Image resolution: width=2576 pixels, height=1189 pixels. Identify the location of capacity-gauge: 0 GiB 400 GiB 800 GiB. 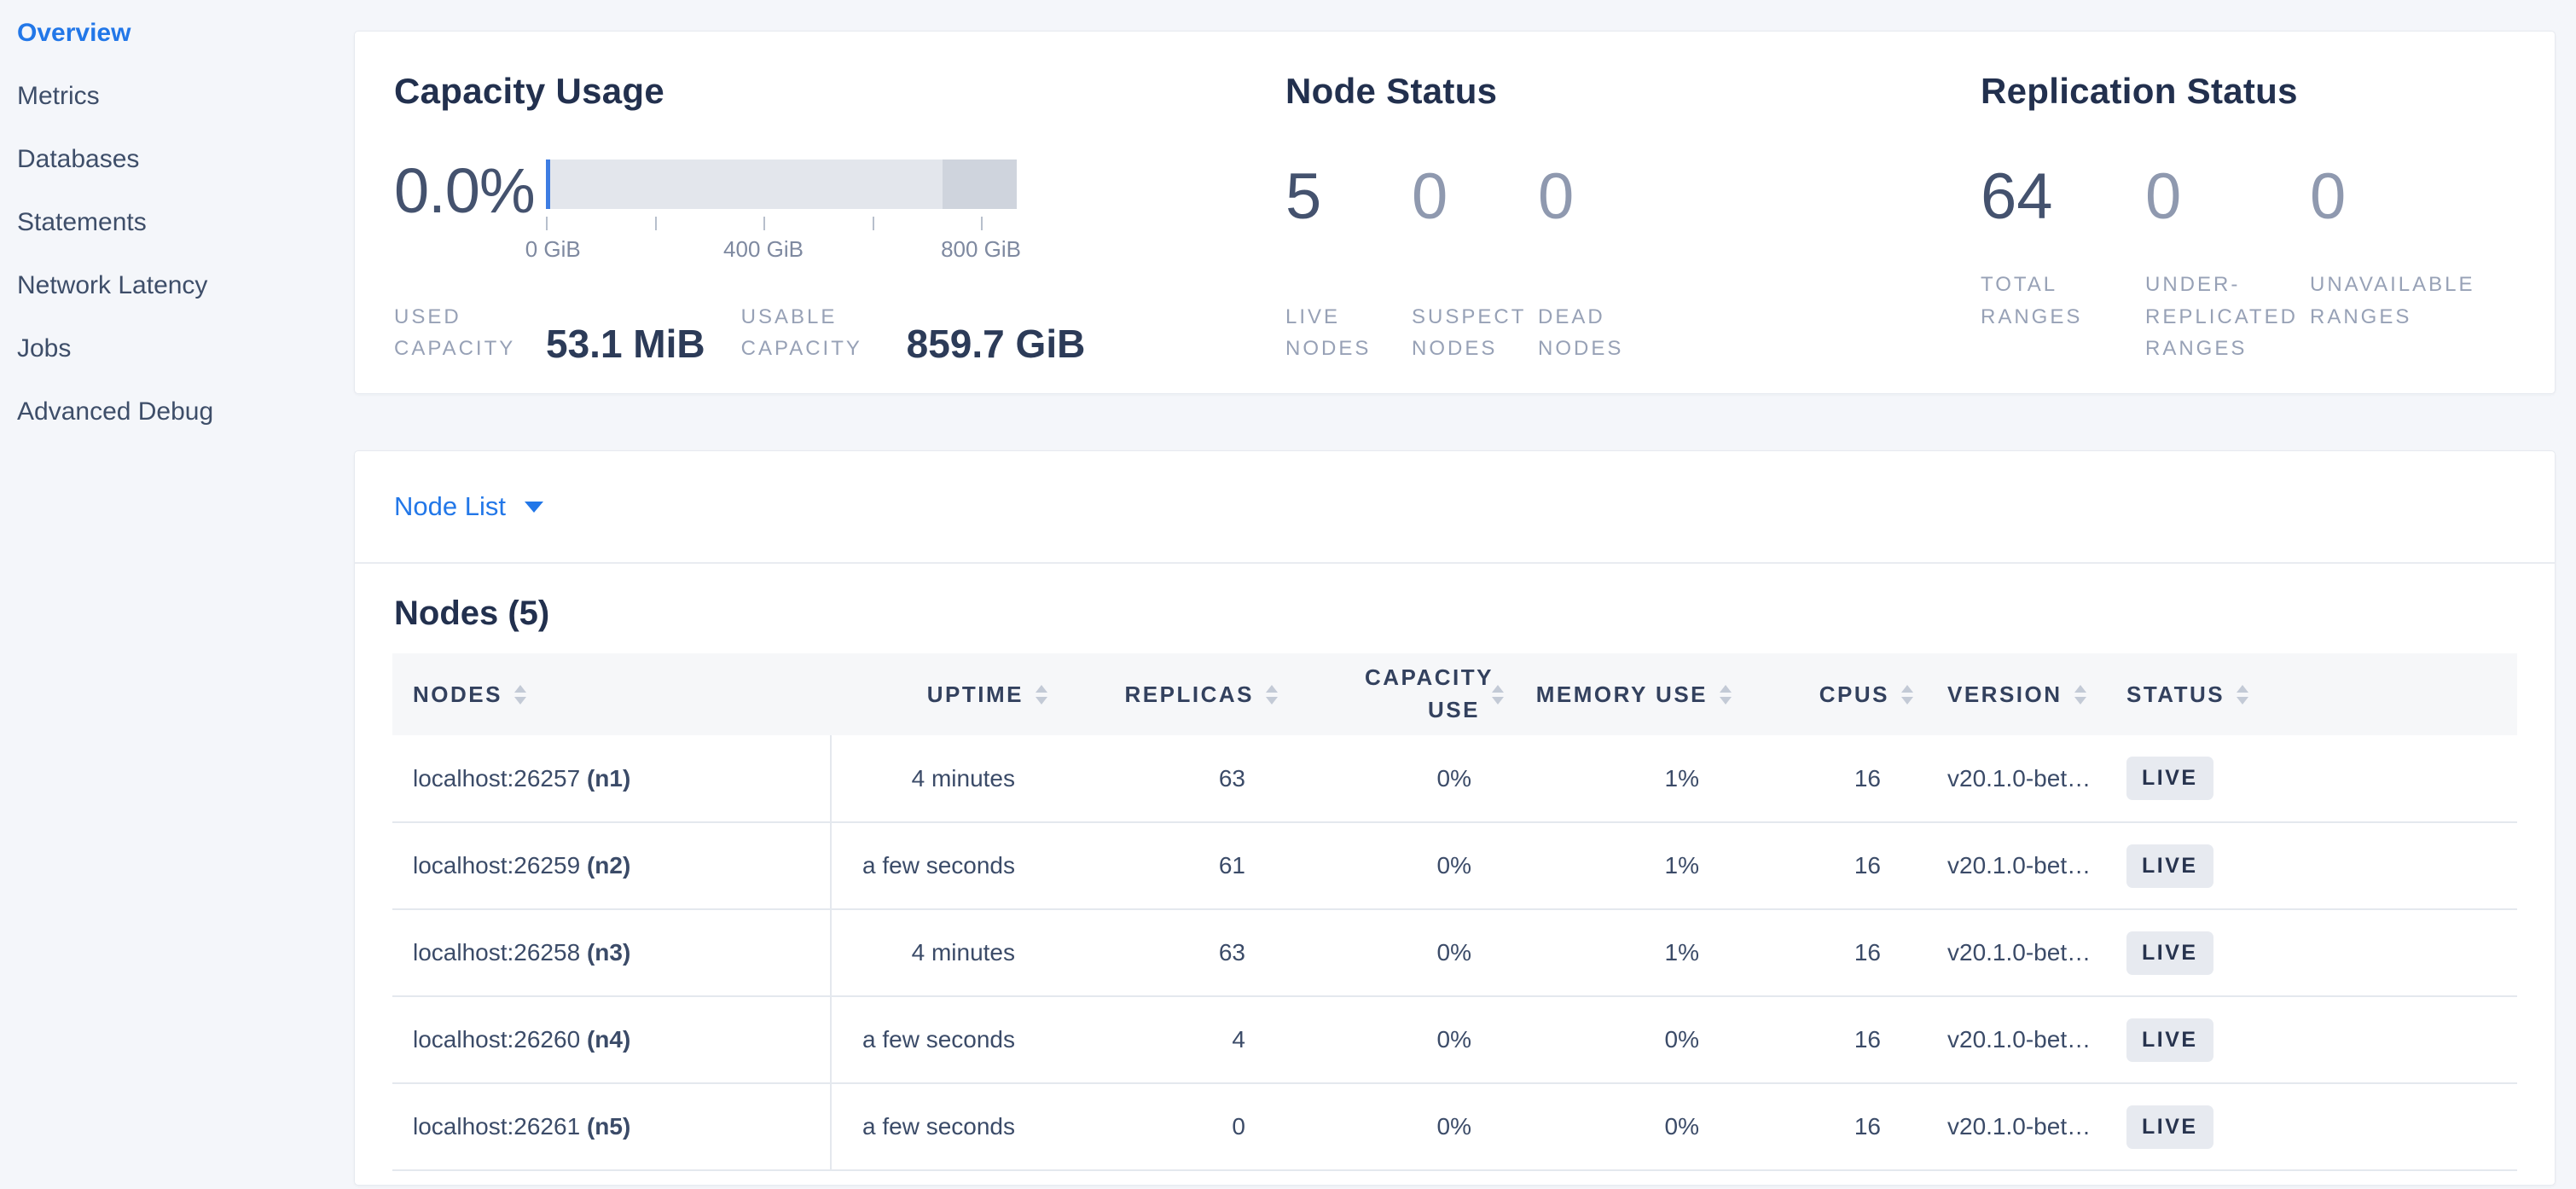
(773, 211).